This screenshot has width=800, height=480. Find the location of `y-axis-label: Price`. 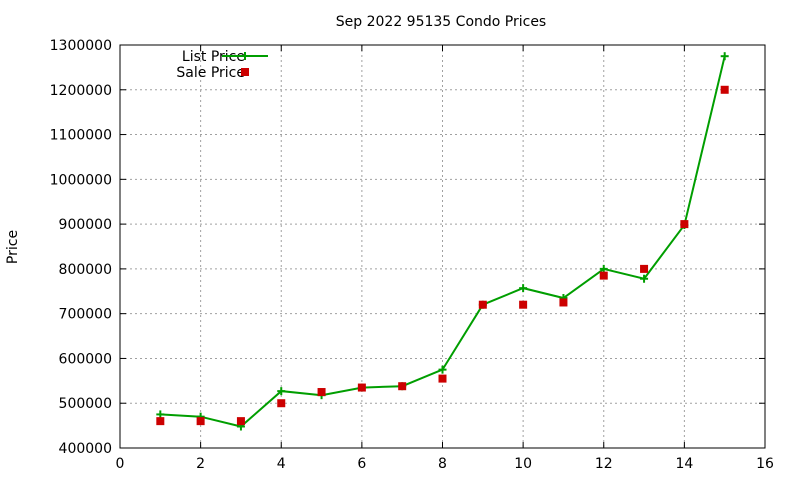

y-axis-label: Price is located at coordinates (13, 247).